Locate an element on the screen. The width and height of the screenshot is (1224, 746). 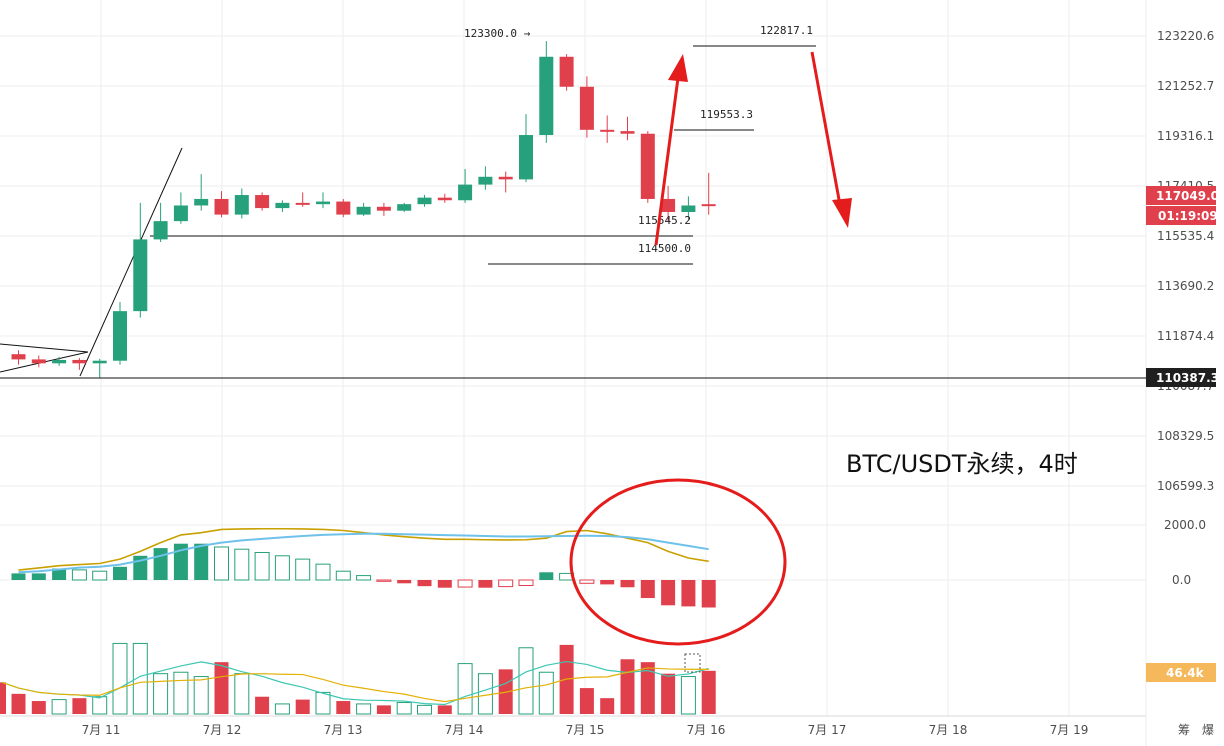
footer-label-chou: 筹 is located at coordinates (1184, 730).